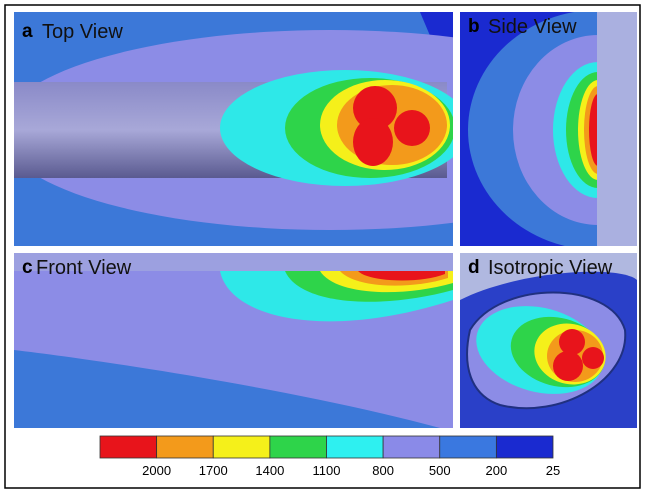  What do you see at coordinates (84, 268) in the screenshot?
I see `panel-title: Front View` at bounding box center [84, 268].